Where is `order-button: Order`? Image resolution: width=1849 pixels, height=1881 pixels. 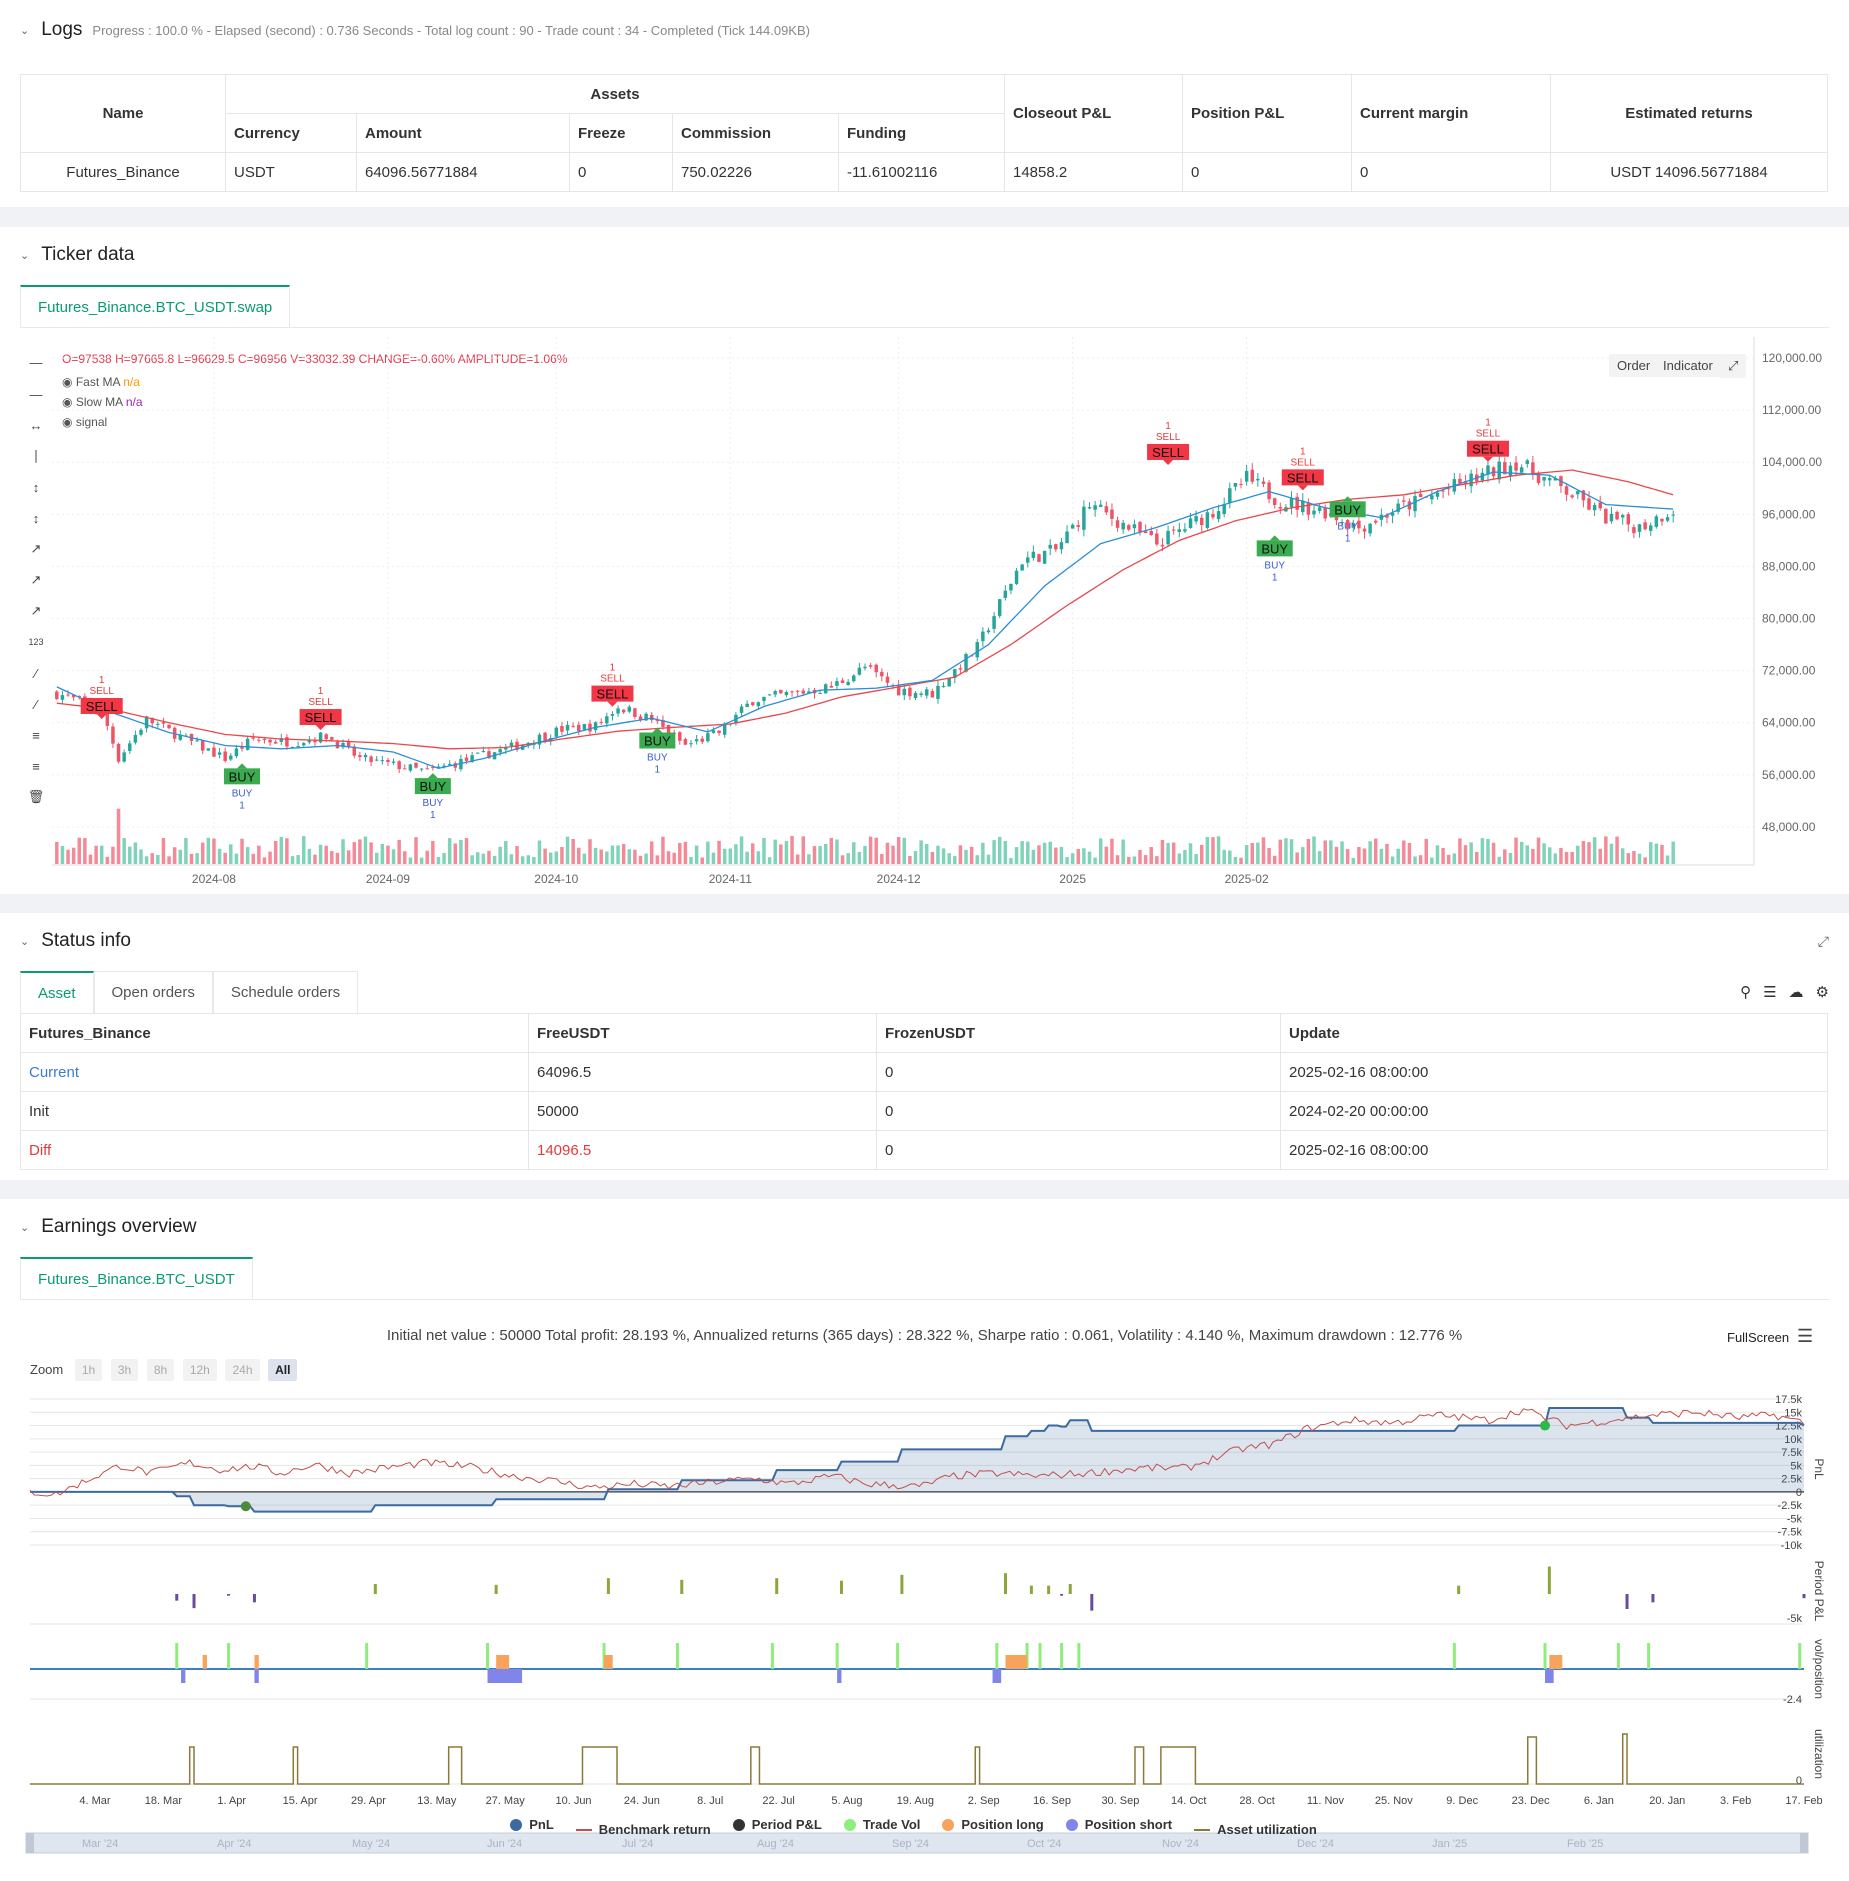 order-button: Order is located at coordinates (1634, 365).